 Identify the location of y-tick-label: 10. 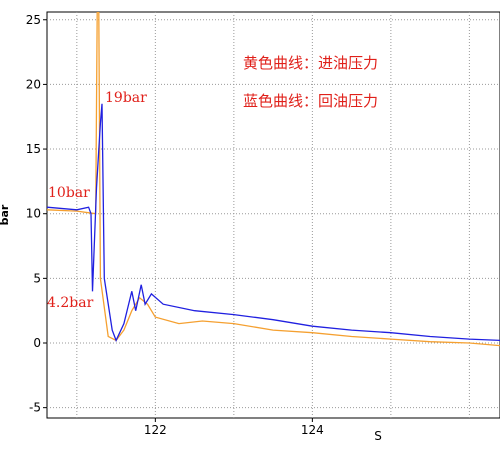
(33, 214).